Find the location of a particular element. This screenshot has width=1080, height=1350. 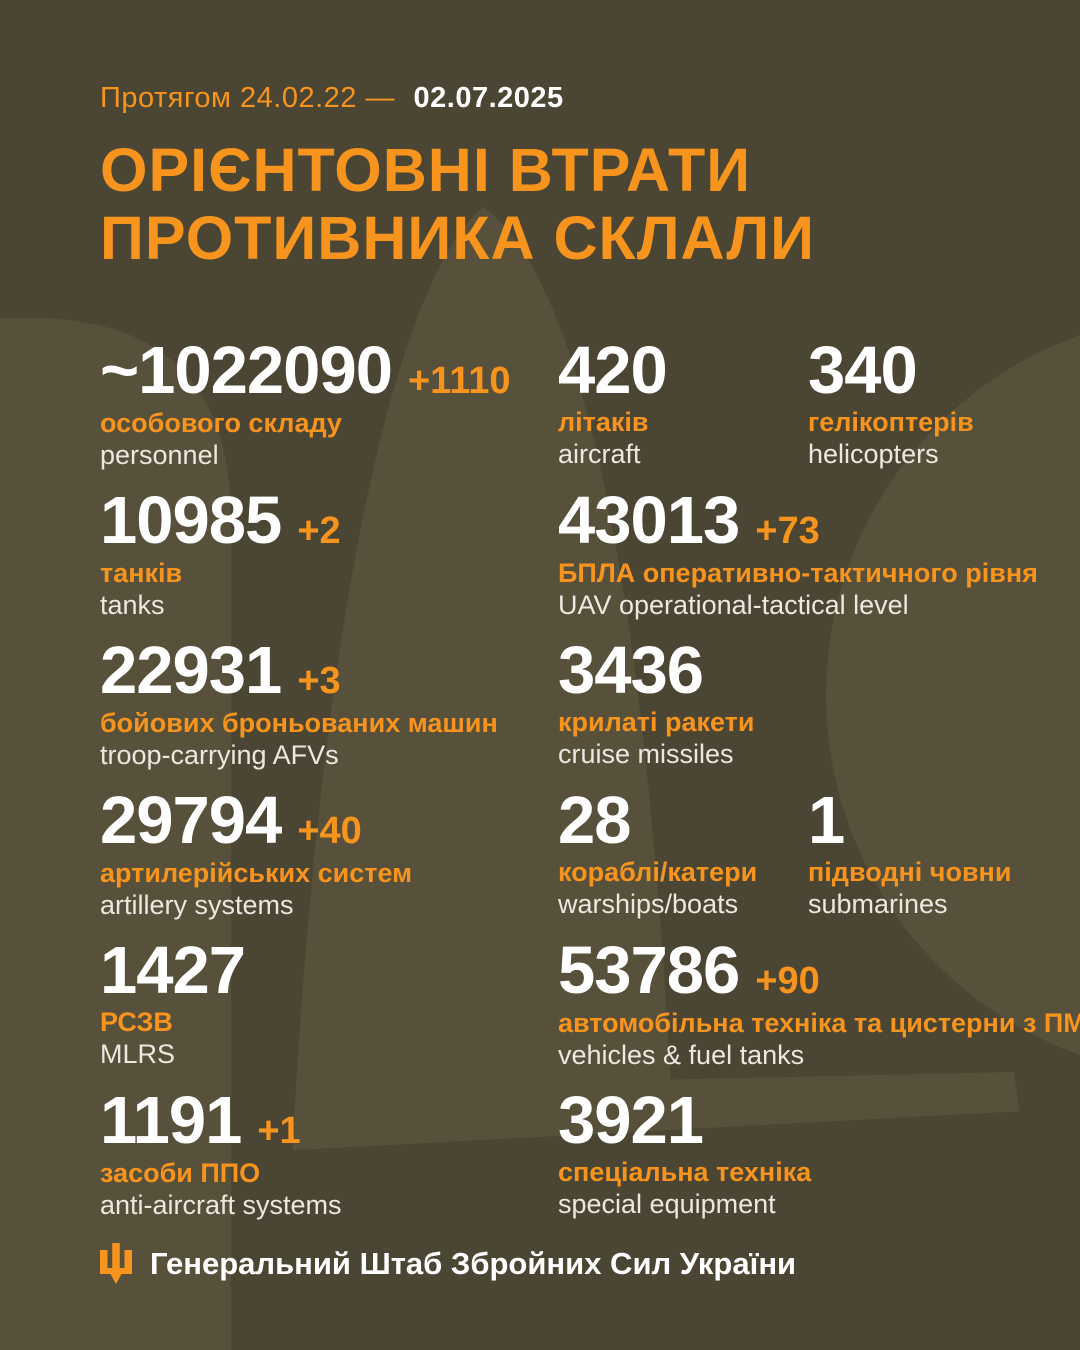

stat-label-en: troop-carrying AFVs is located at coordinates (219, 755).